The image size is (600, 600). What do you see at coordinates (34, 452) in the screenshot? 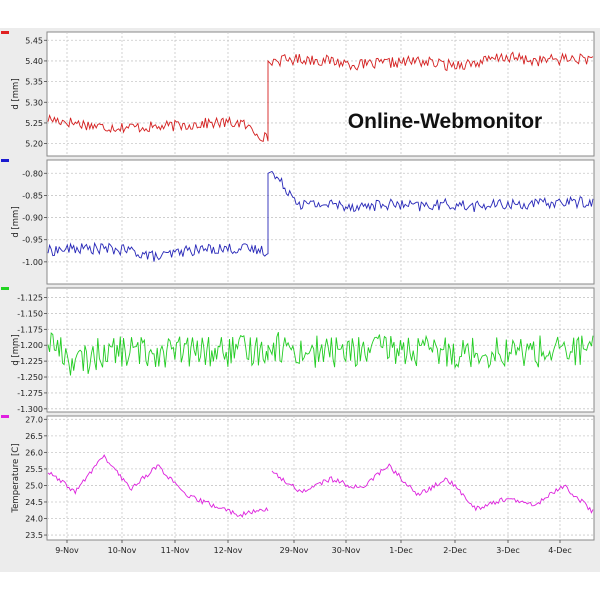
I see `y-tick-label: 26.0` at bounding box center [34, 452].